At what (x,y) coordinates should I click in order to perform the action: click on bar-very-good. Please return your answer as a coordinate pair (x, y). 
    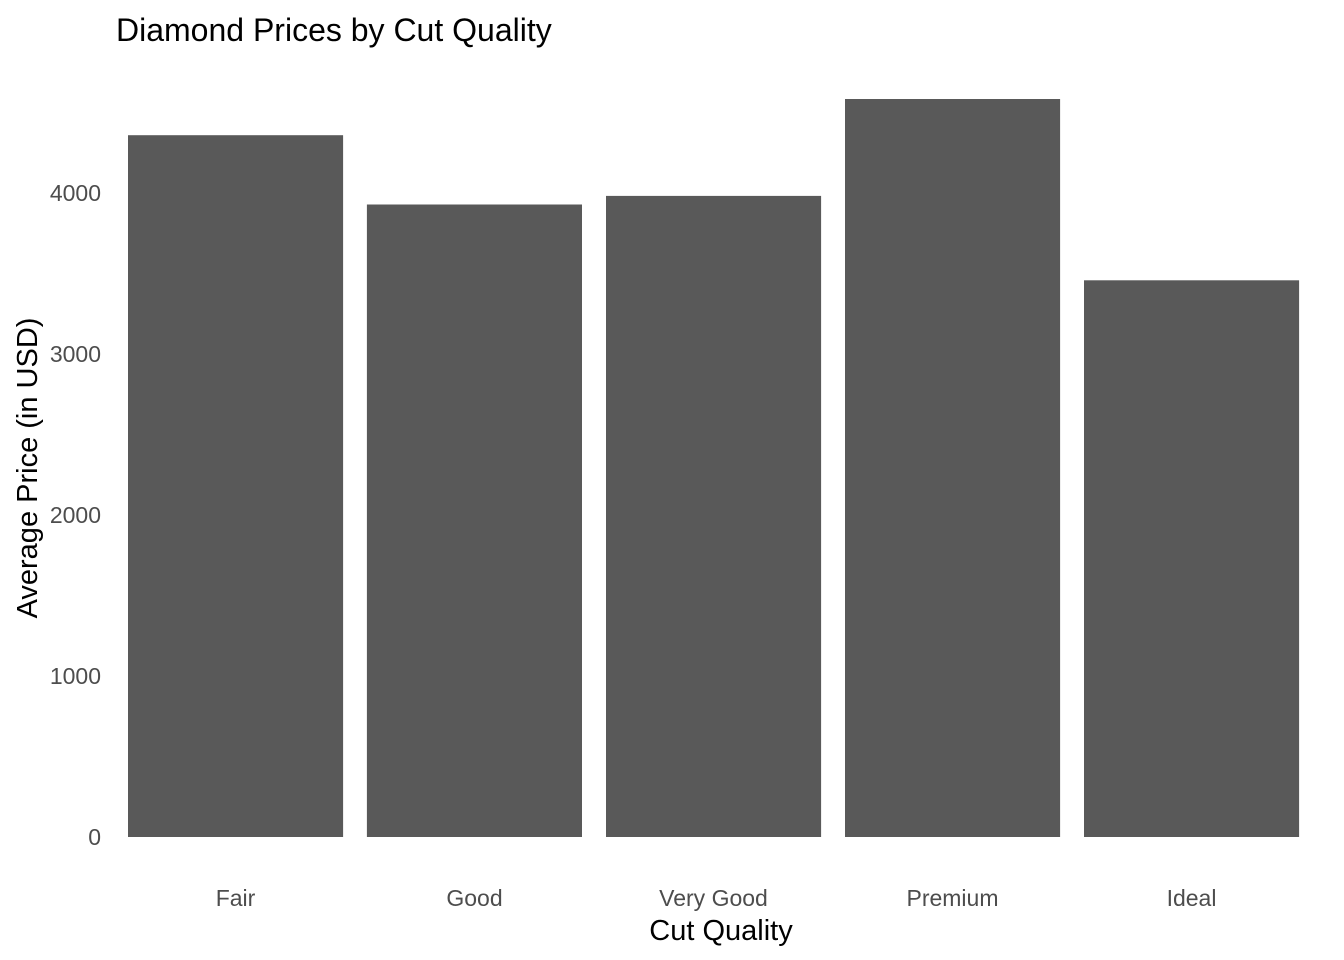
    Looking at the image, I should click on (714, 516).